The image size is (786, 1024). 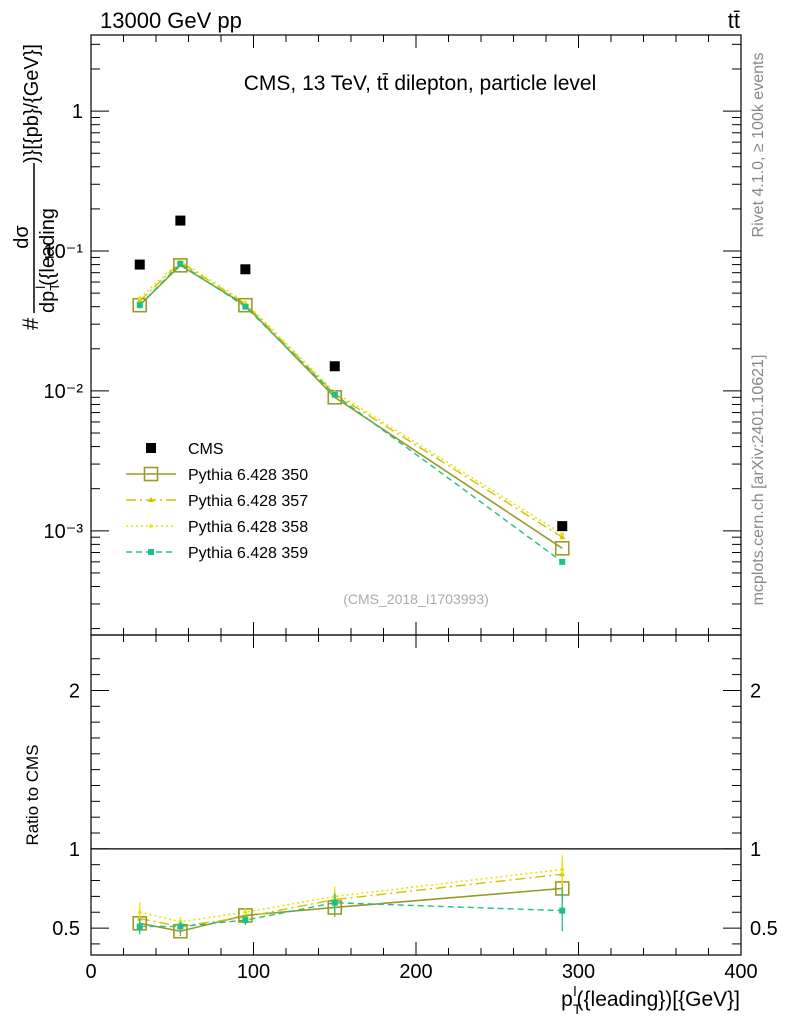 I want to click on header-process-label: tt̄, so click(x=734, y=20).